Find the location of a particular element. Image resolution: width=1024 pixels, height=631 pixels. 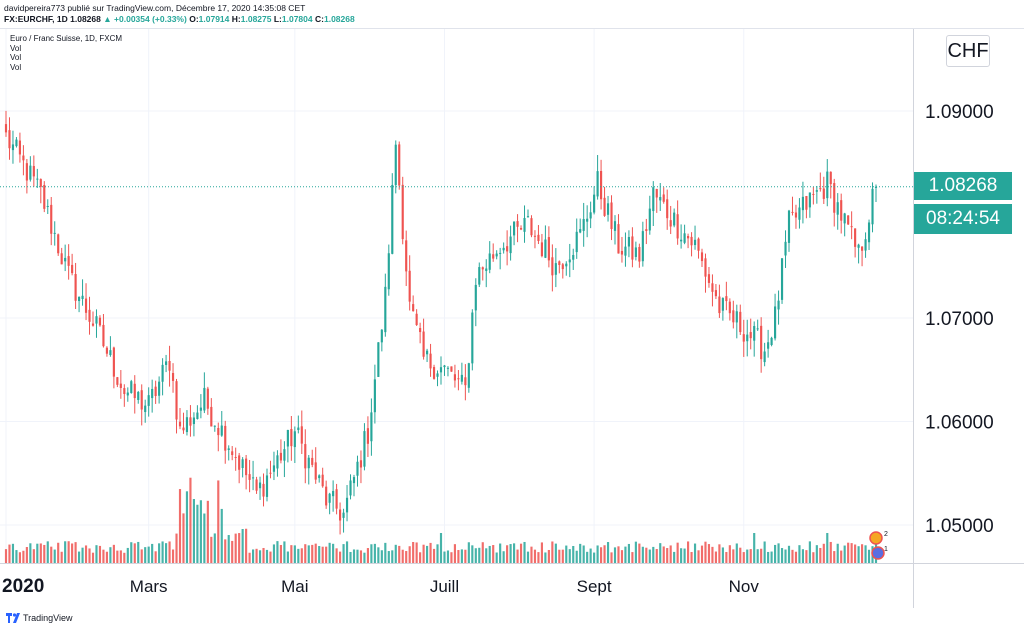

study-vol-3: Vol is located at coordinates (16, 67).